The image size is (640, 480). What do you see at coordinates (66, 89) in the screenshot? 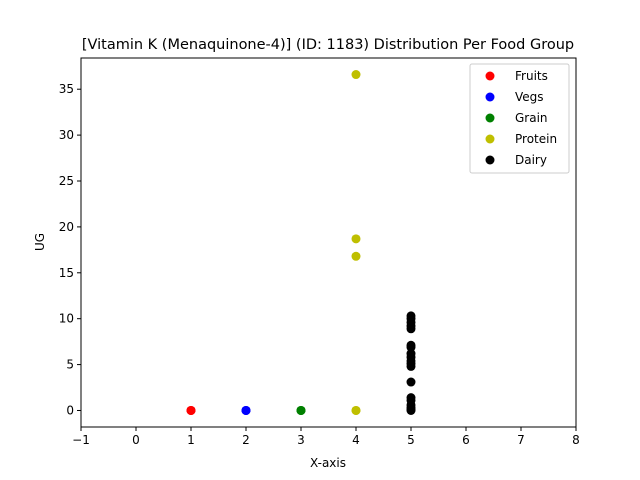
I see `y-tick-label: 35` at bounding box center [66, 89].